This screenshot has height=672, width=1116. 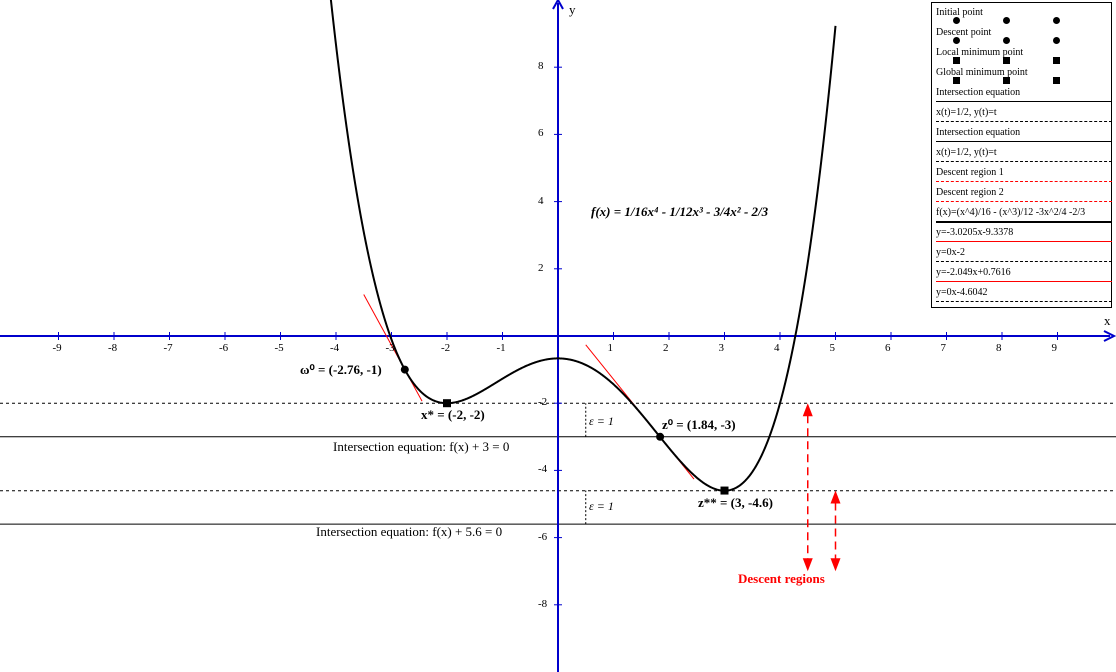 What do you see at coordinates (781, 578) in the screenshot?
I see `descent-regions-label: Descent regions` at bounding box center [781, 578].